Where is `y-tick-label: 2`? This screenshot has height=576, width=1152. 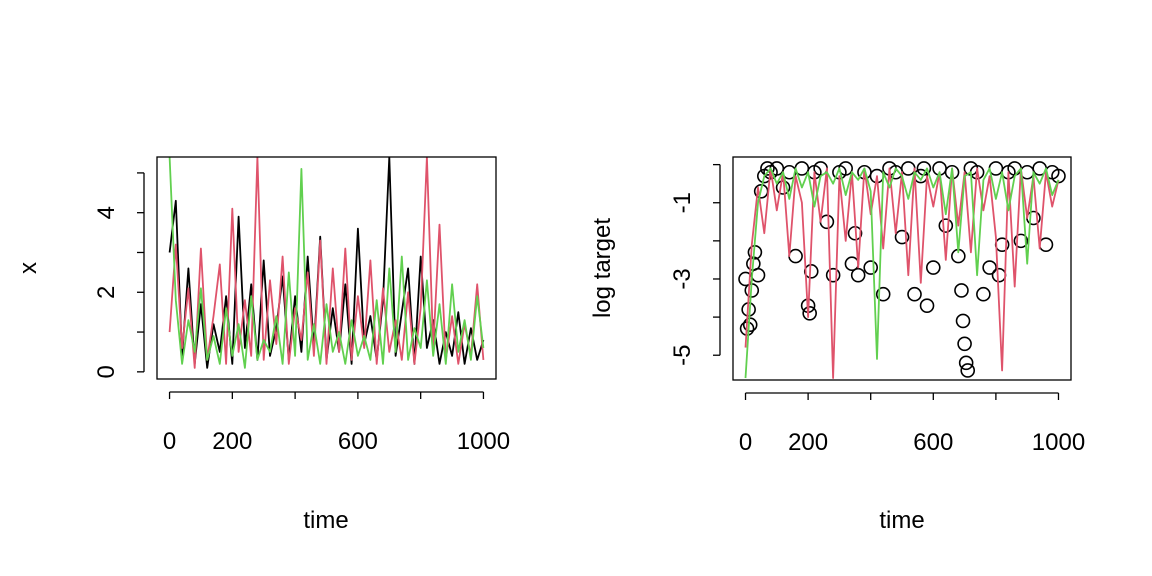
y-tick-label: 2 is located at coordinates (106, 292).